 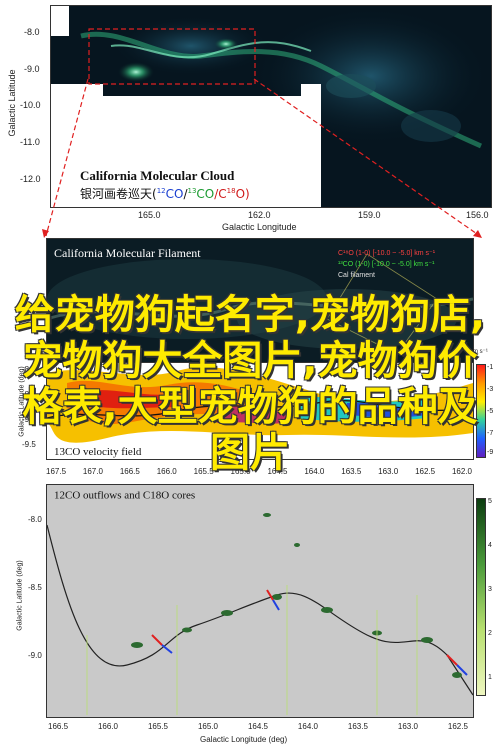 What do you see at coordinates (260, 405) in the screenshot?
I see `velocity-field-map` at bounding box center [260, 405].